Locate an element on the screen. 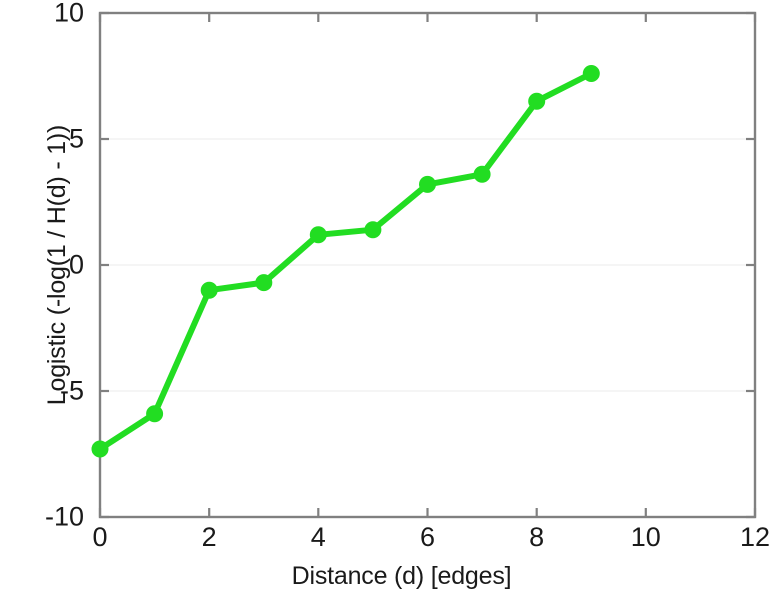 Image resolution: width=773 pixels, height=600 pixels. x-tick-label: 10 is located at coordinates (645, 537).